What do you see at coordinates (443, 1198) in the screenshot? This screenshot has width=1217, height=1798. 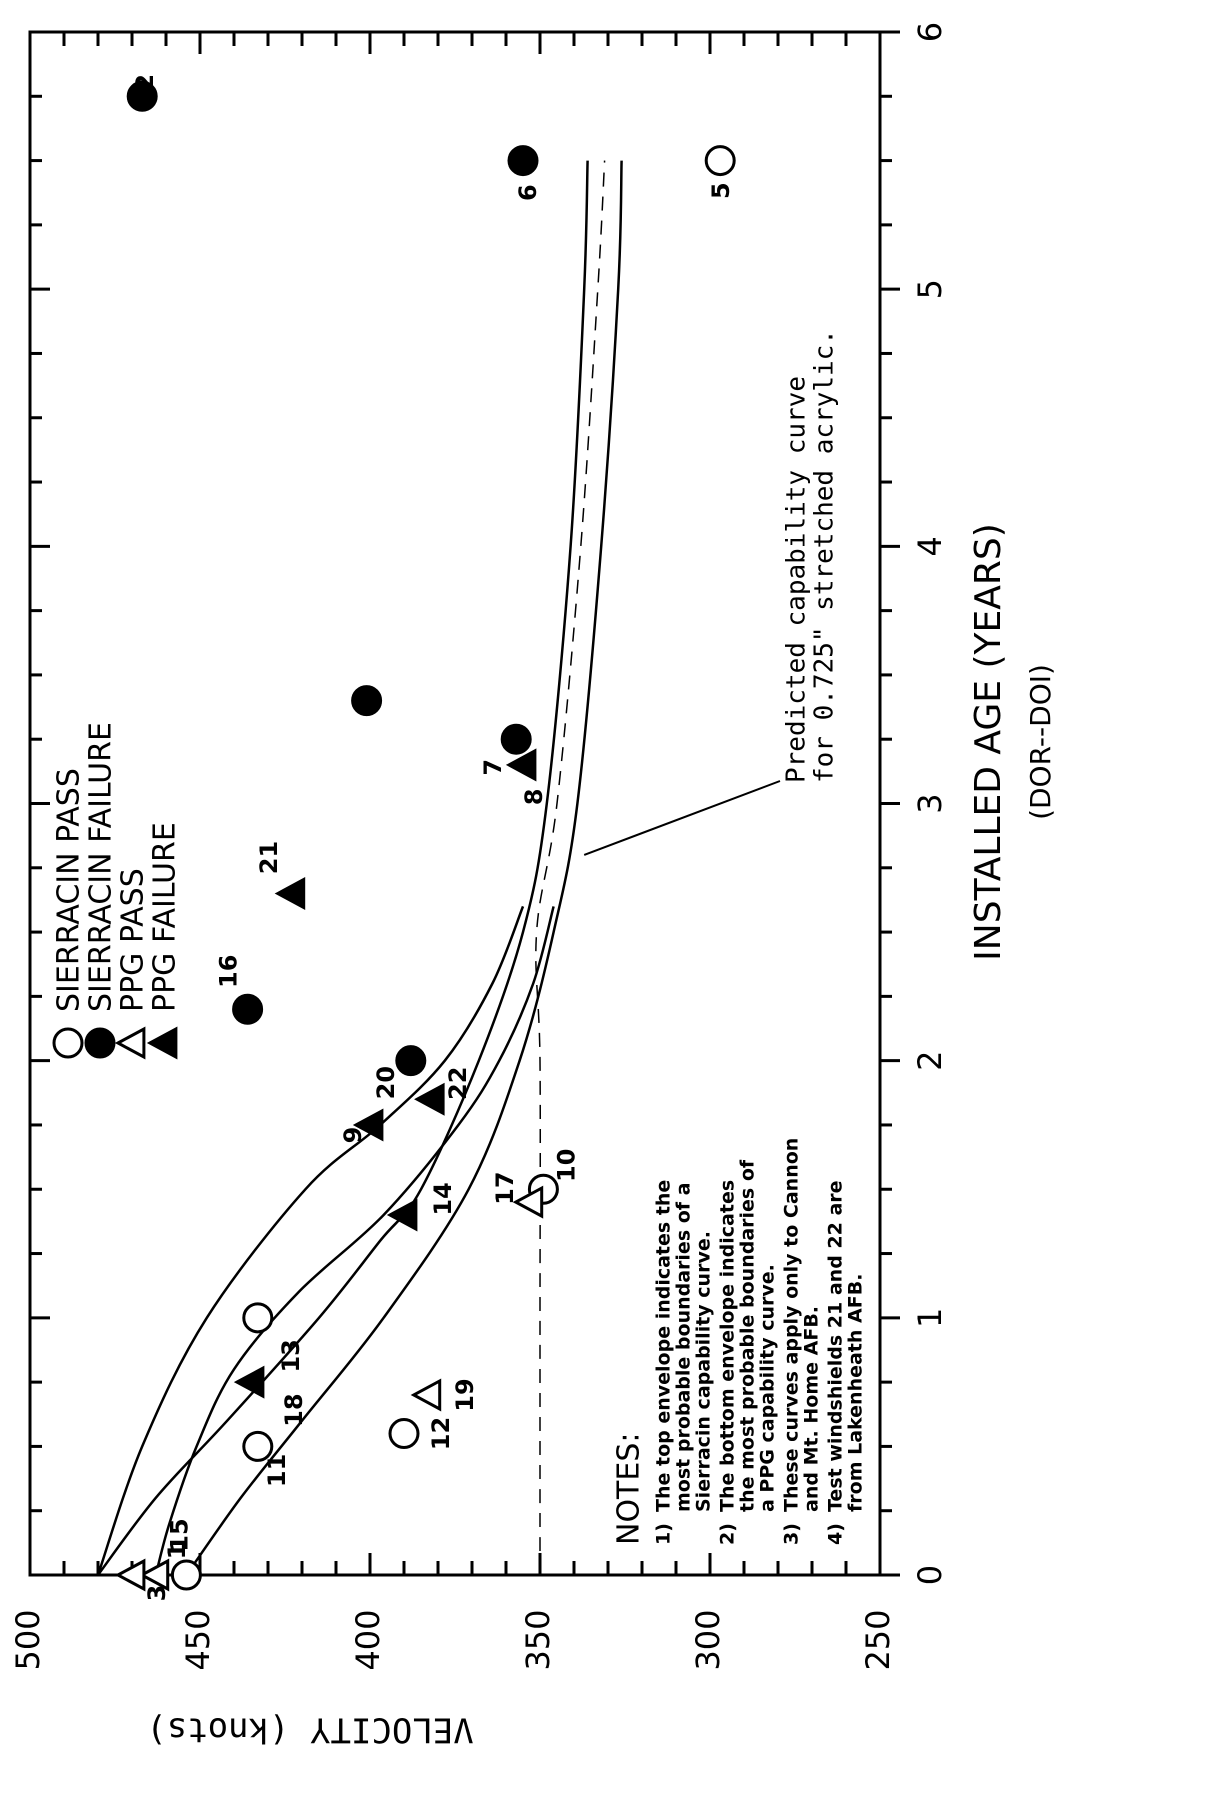 I see `point-label: 14` at bounding box center [443, 1198].